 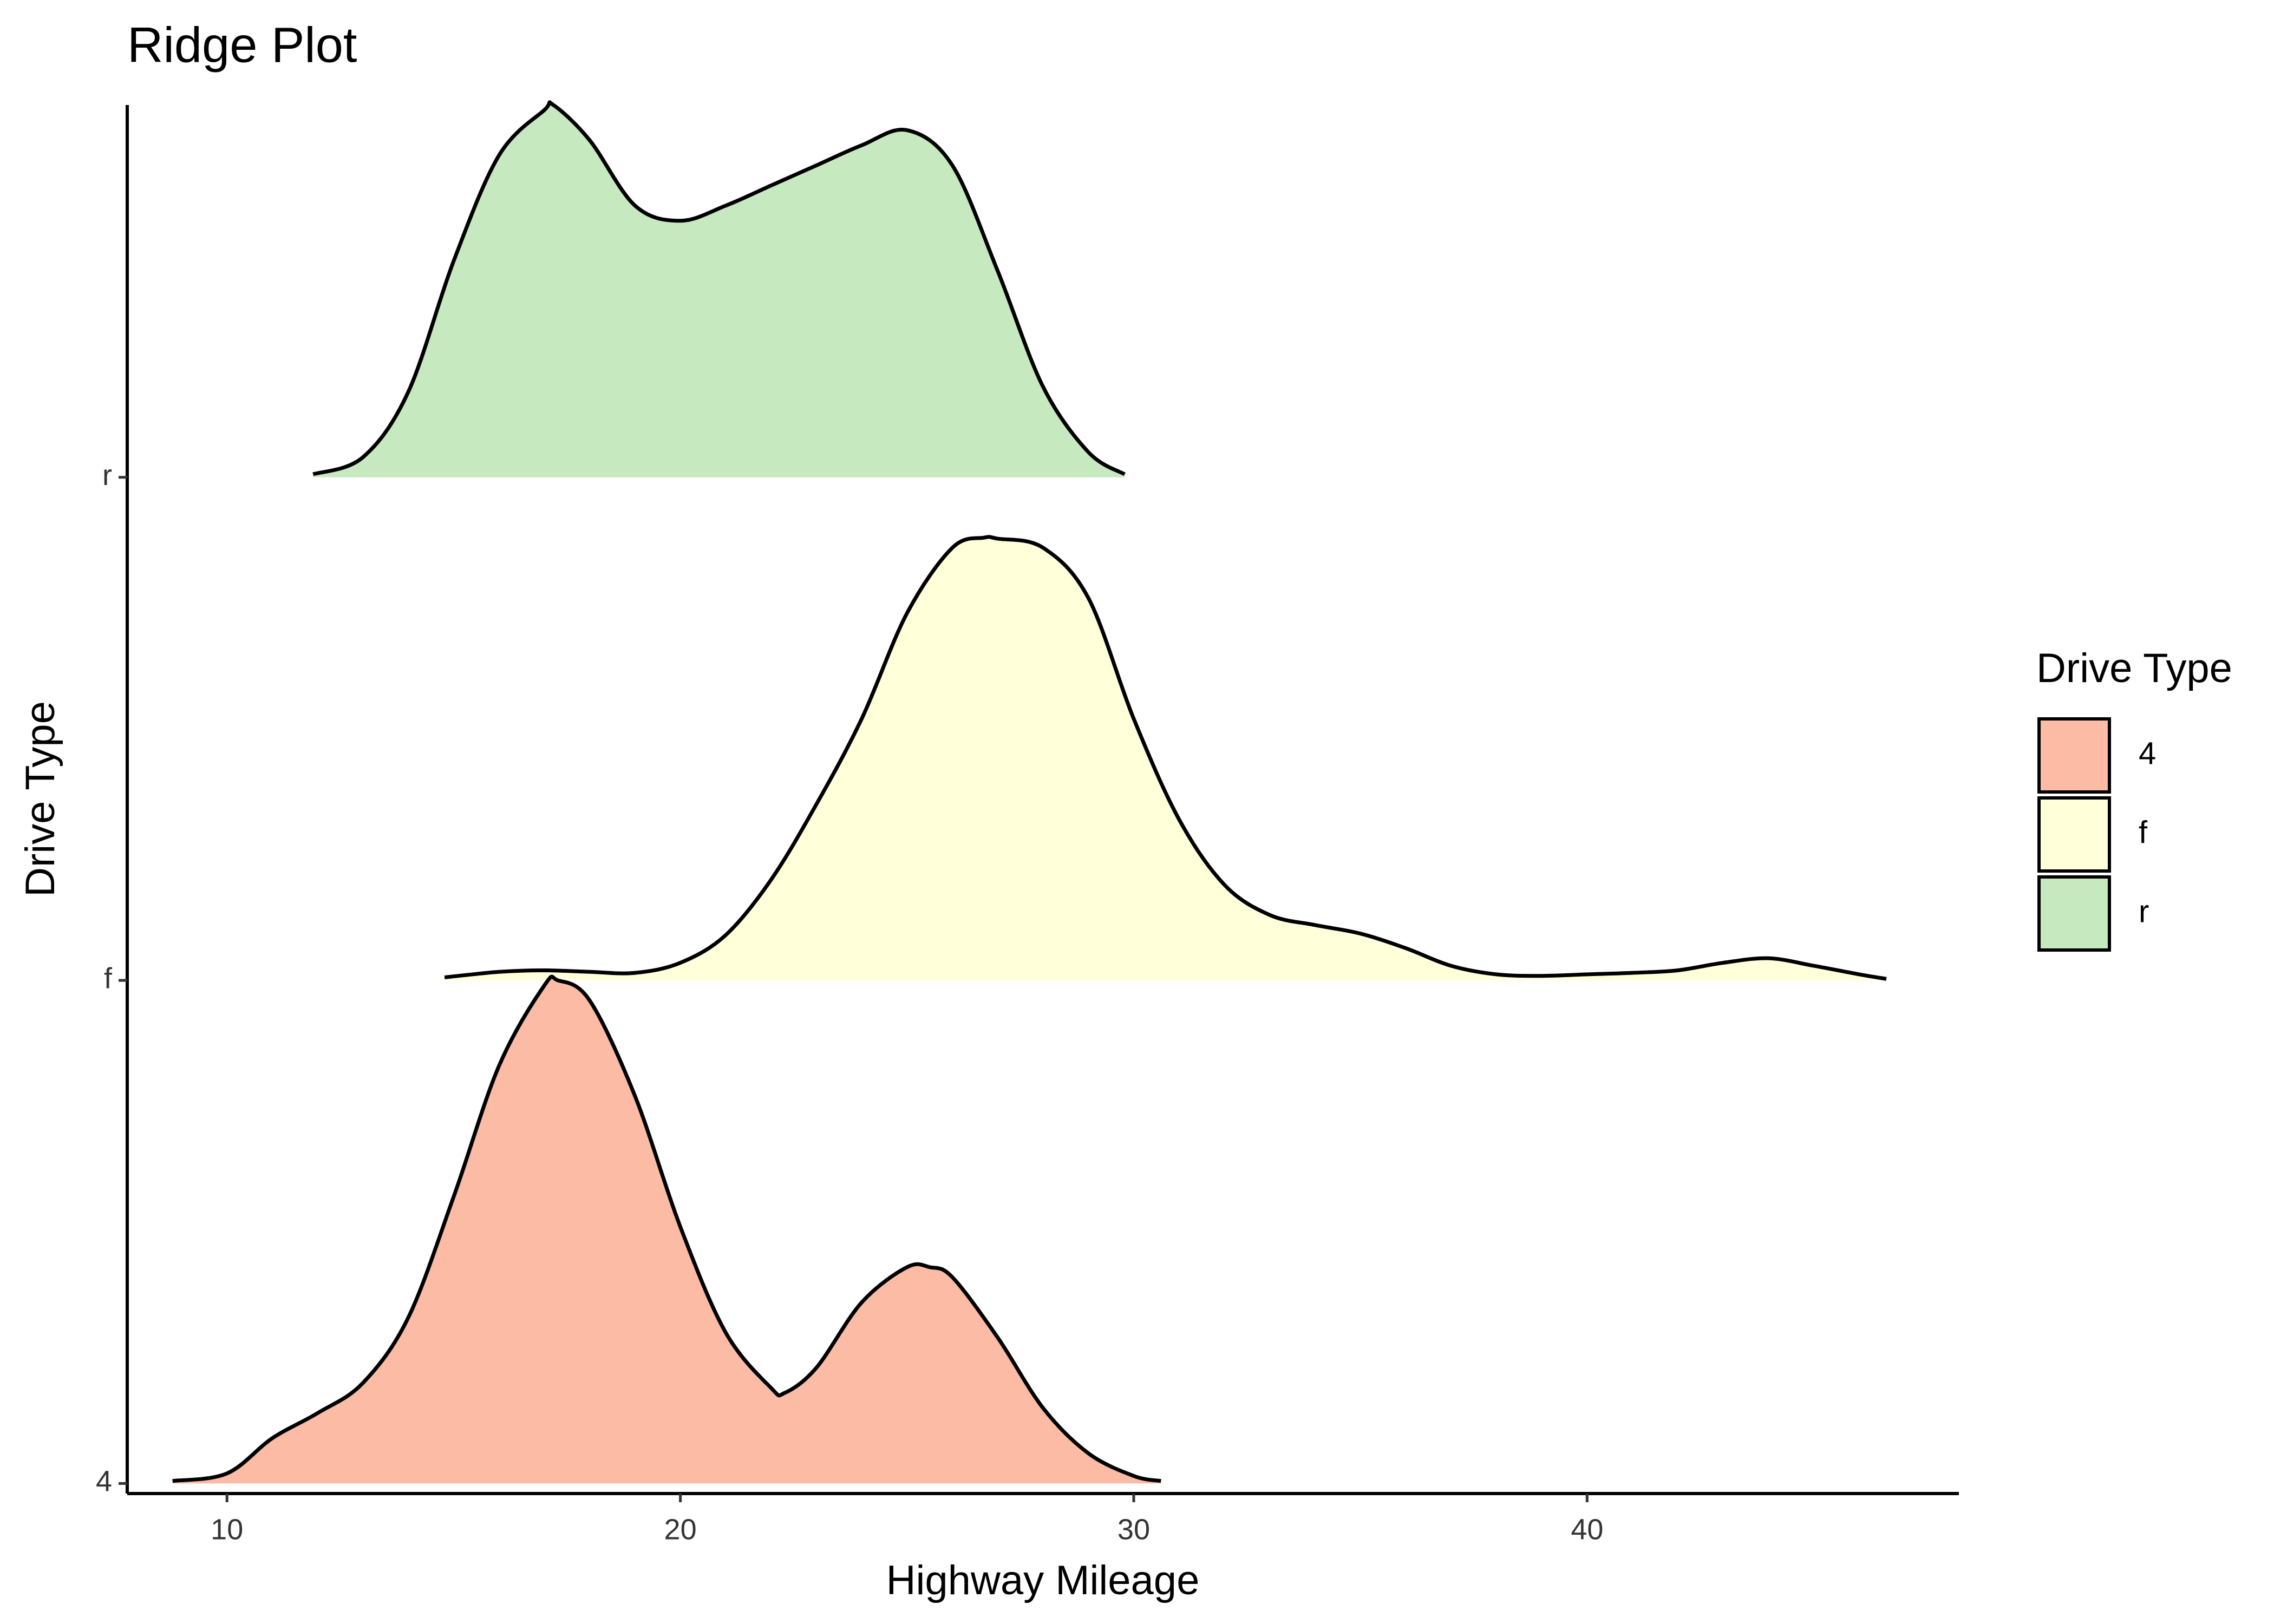 What do you see at coordinates (40, 799) in the screenshot?
I see `y-axis-label: Drive Type` at bounding box center [40, 799].